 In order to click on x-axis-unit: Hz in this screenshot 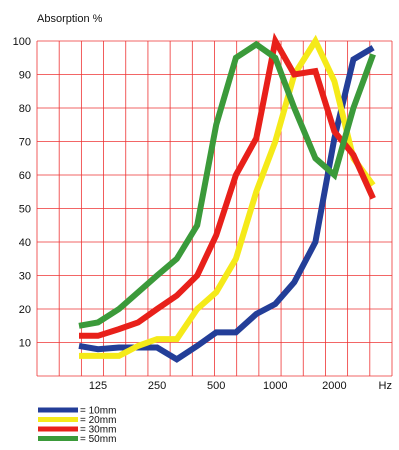, I will do `click(385, 386)`.